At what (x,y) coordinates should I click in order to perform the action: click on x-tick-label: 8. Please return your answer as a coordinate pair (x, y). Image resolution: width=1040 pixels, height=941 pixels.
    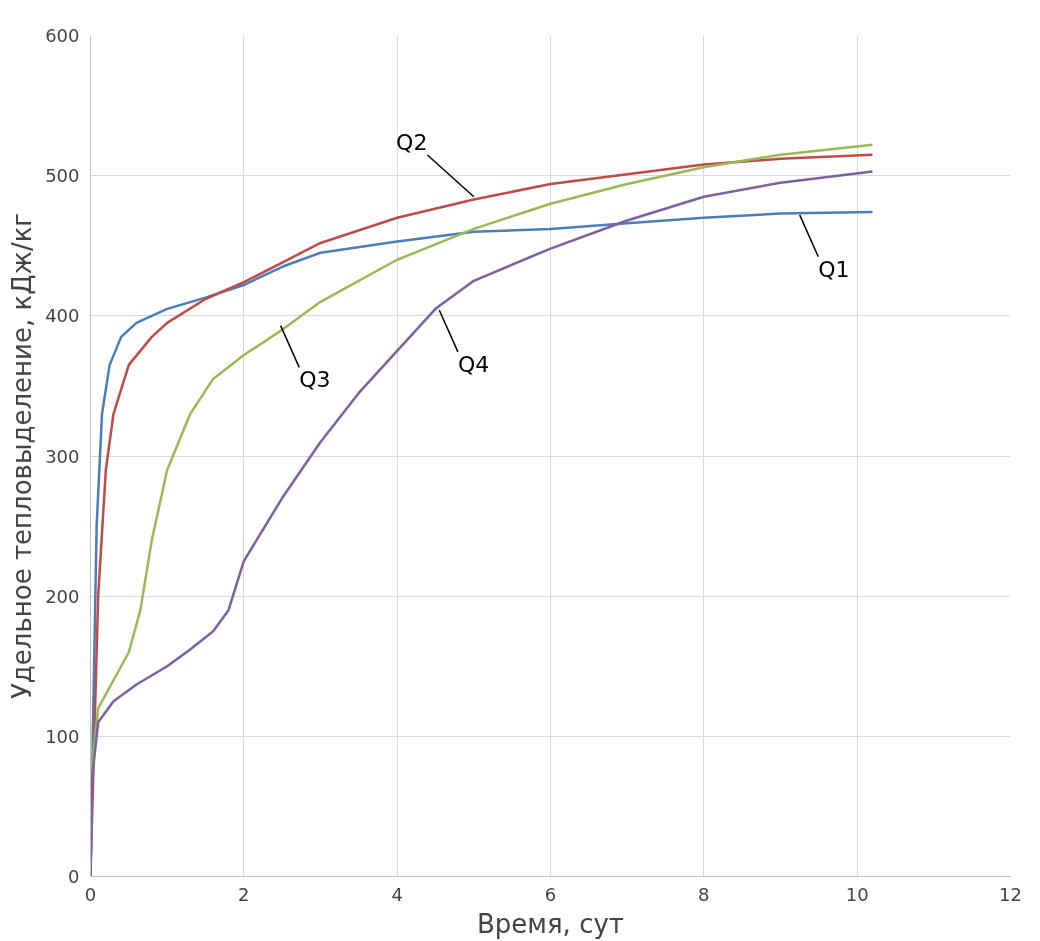
    Looking at the image, I should click on (704, 894).